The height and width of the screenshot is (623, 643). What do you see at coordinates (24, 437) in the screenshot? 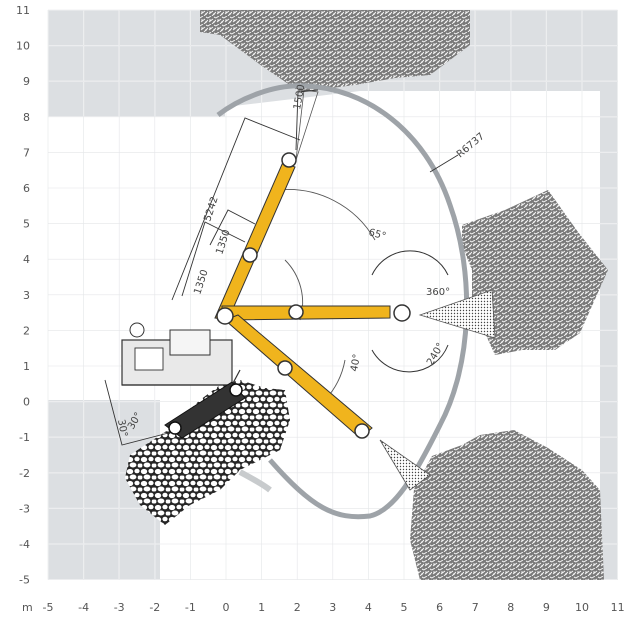
I see `y-tick-label: -1` at bounding box center [24, 437].